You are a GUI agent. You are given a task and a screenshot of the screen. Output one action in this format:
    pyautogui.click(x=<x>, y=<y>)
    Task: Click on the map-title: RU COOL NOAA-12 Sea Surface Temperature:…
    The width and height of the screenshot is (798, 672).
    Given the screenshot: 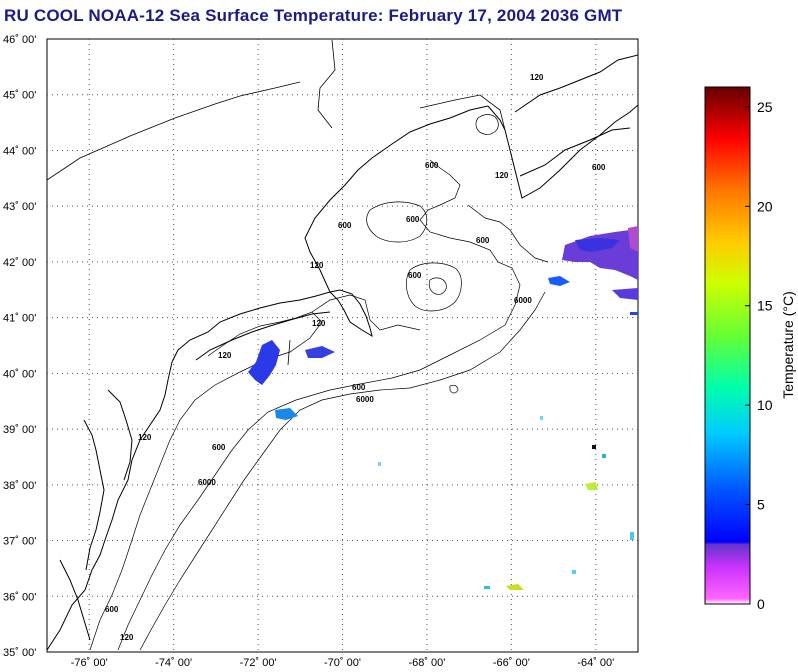 What is the action you would take?
    pyautogui.click(x=313, y=15)
    